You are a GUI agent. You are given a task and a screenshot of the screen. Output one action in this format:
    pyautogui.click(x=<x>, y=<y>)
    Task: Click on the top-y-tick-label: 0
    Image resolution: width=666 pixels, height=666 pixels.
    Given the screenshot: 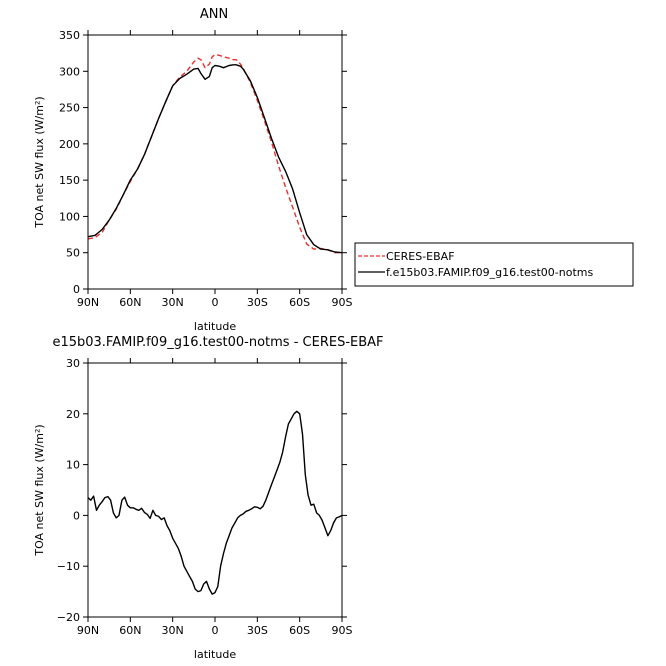 What is the action you would take?
    pyautogui.click(x=76, y=289)
    